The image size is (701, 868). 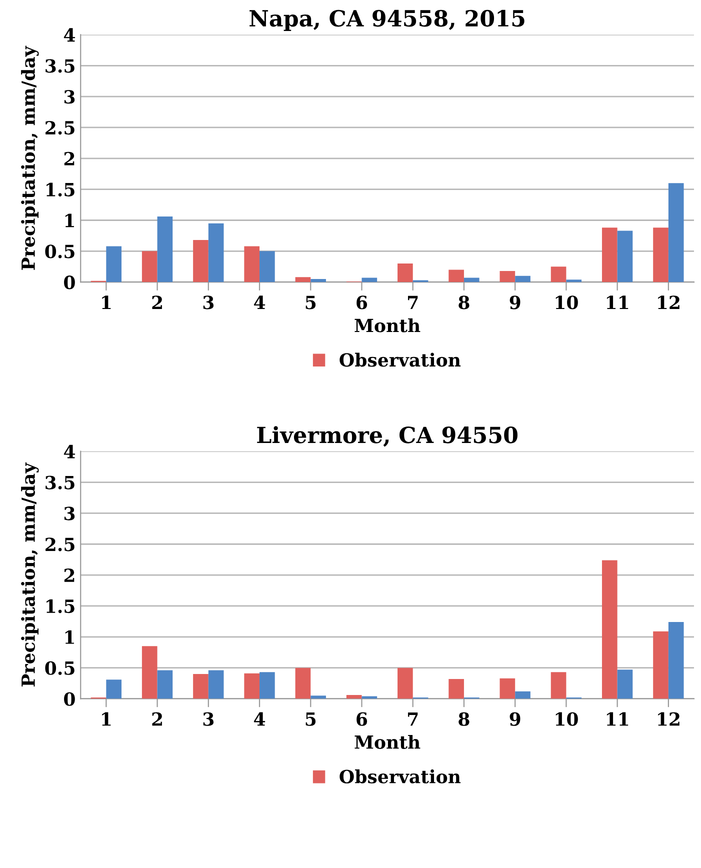 What do you see at coordinates (387, 436) in the screenshot?
I see `chart-title: Livermore, CA 94550` at bounding box center [387, 436].